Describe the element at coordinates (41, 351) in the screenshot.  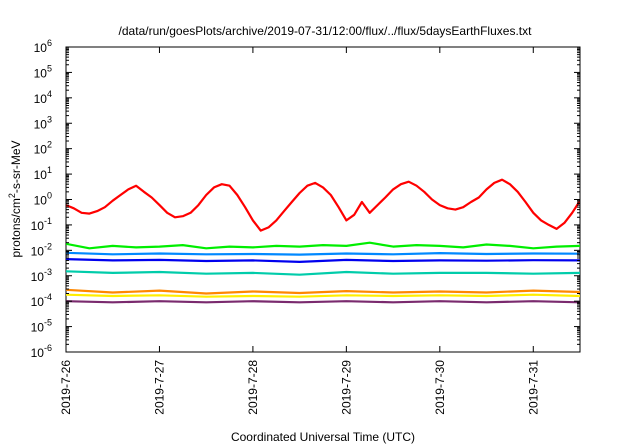
I see `y-tick-label: 10⁻⁶` at that location.